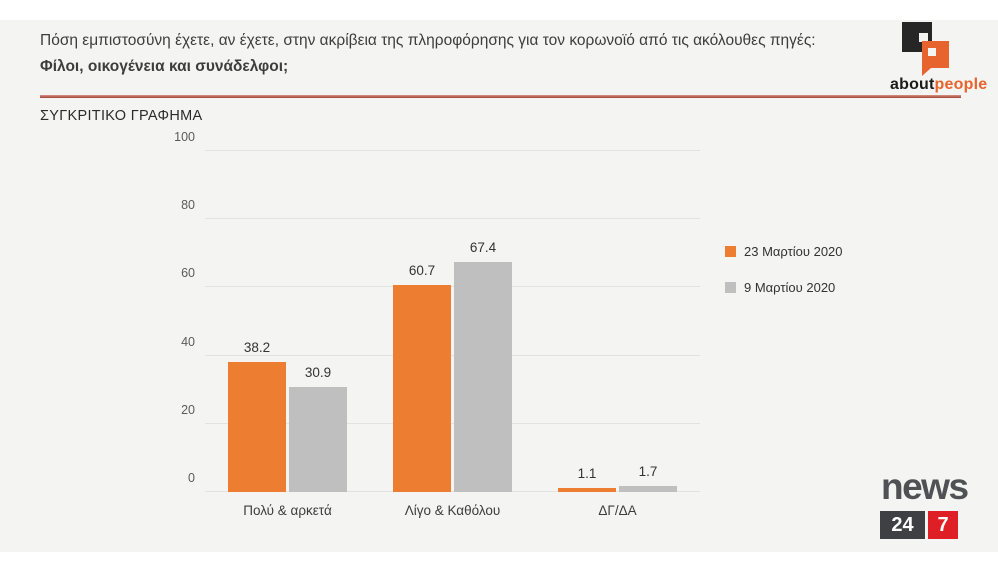 The width and height of the screenshot is (998, 570). Describe the element at coordinates (422, 271) in the screenshot. I see `bar-value-label: 60.7` at that location.